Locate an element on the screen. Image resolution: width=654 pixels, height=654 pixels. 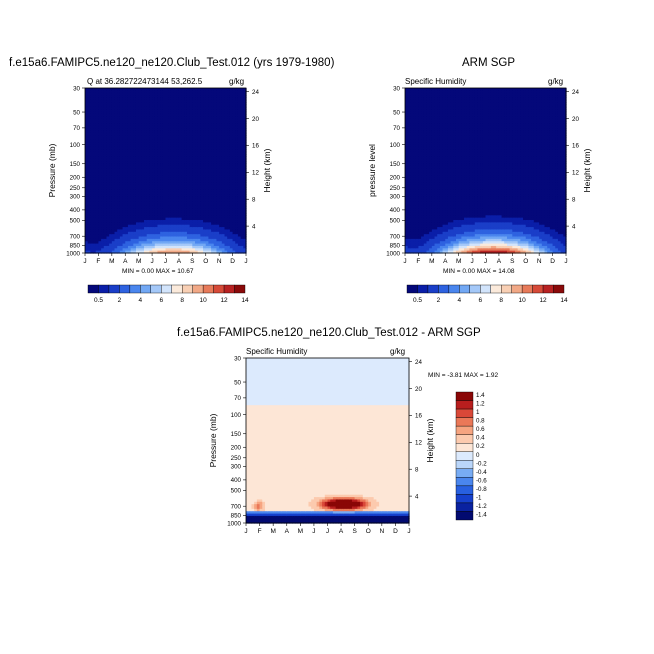
y-tick-label: 50 is located at coordinates (76, 112).